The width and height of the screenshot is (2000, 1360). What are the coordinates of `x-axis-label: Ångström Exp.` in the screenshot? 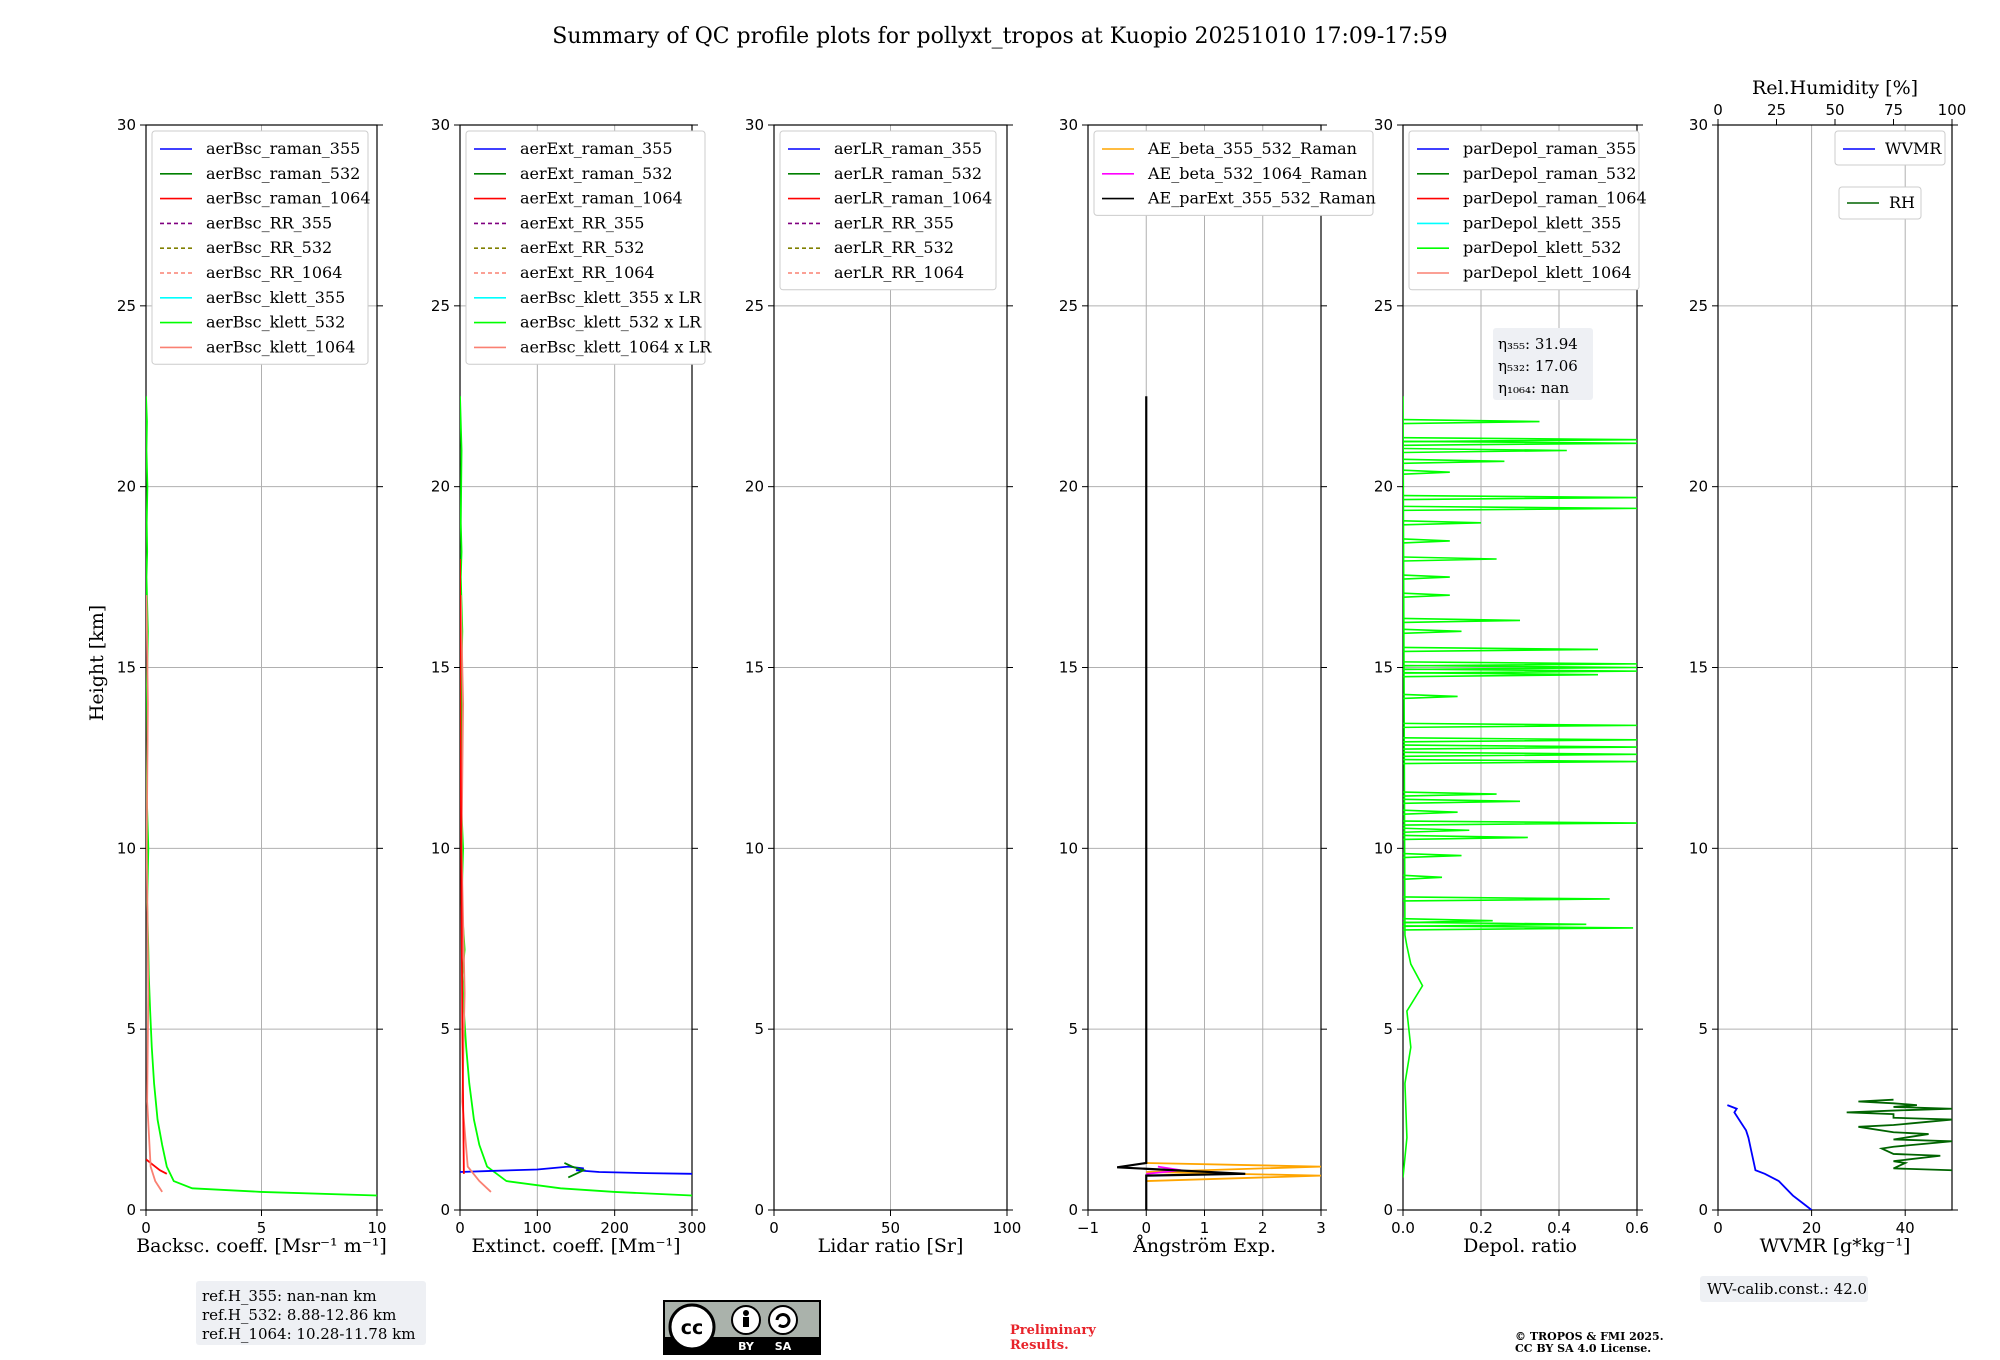 It's located at (1204, 1246).